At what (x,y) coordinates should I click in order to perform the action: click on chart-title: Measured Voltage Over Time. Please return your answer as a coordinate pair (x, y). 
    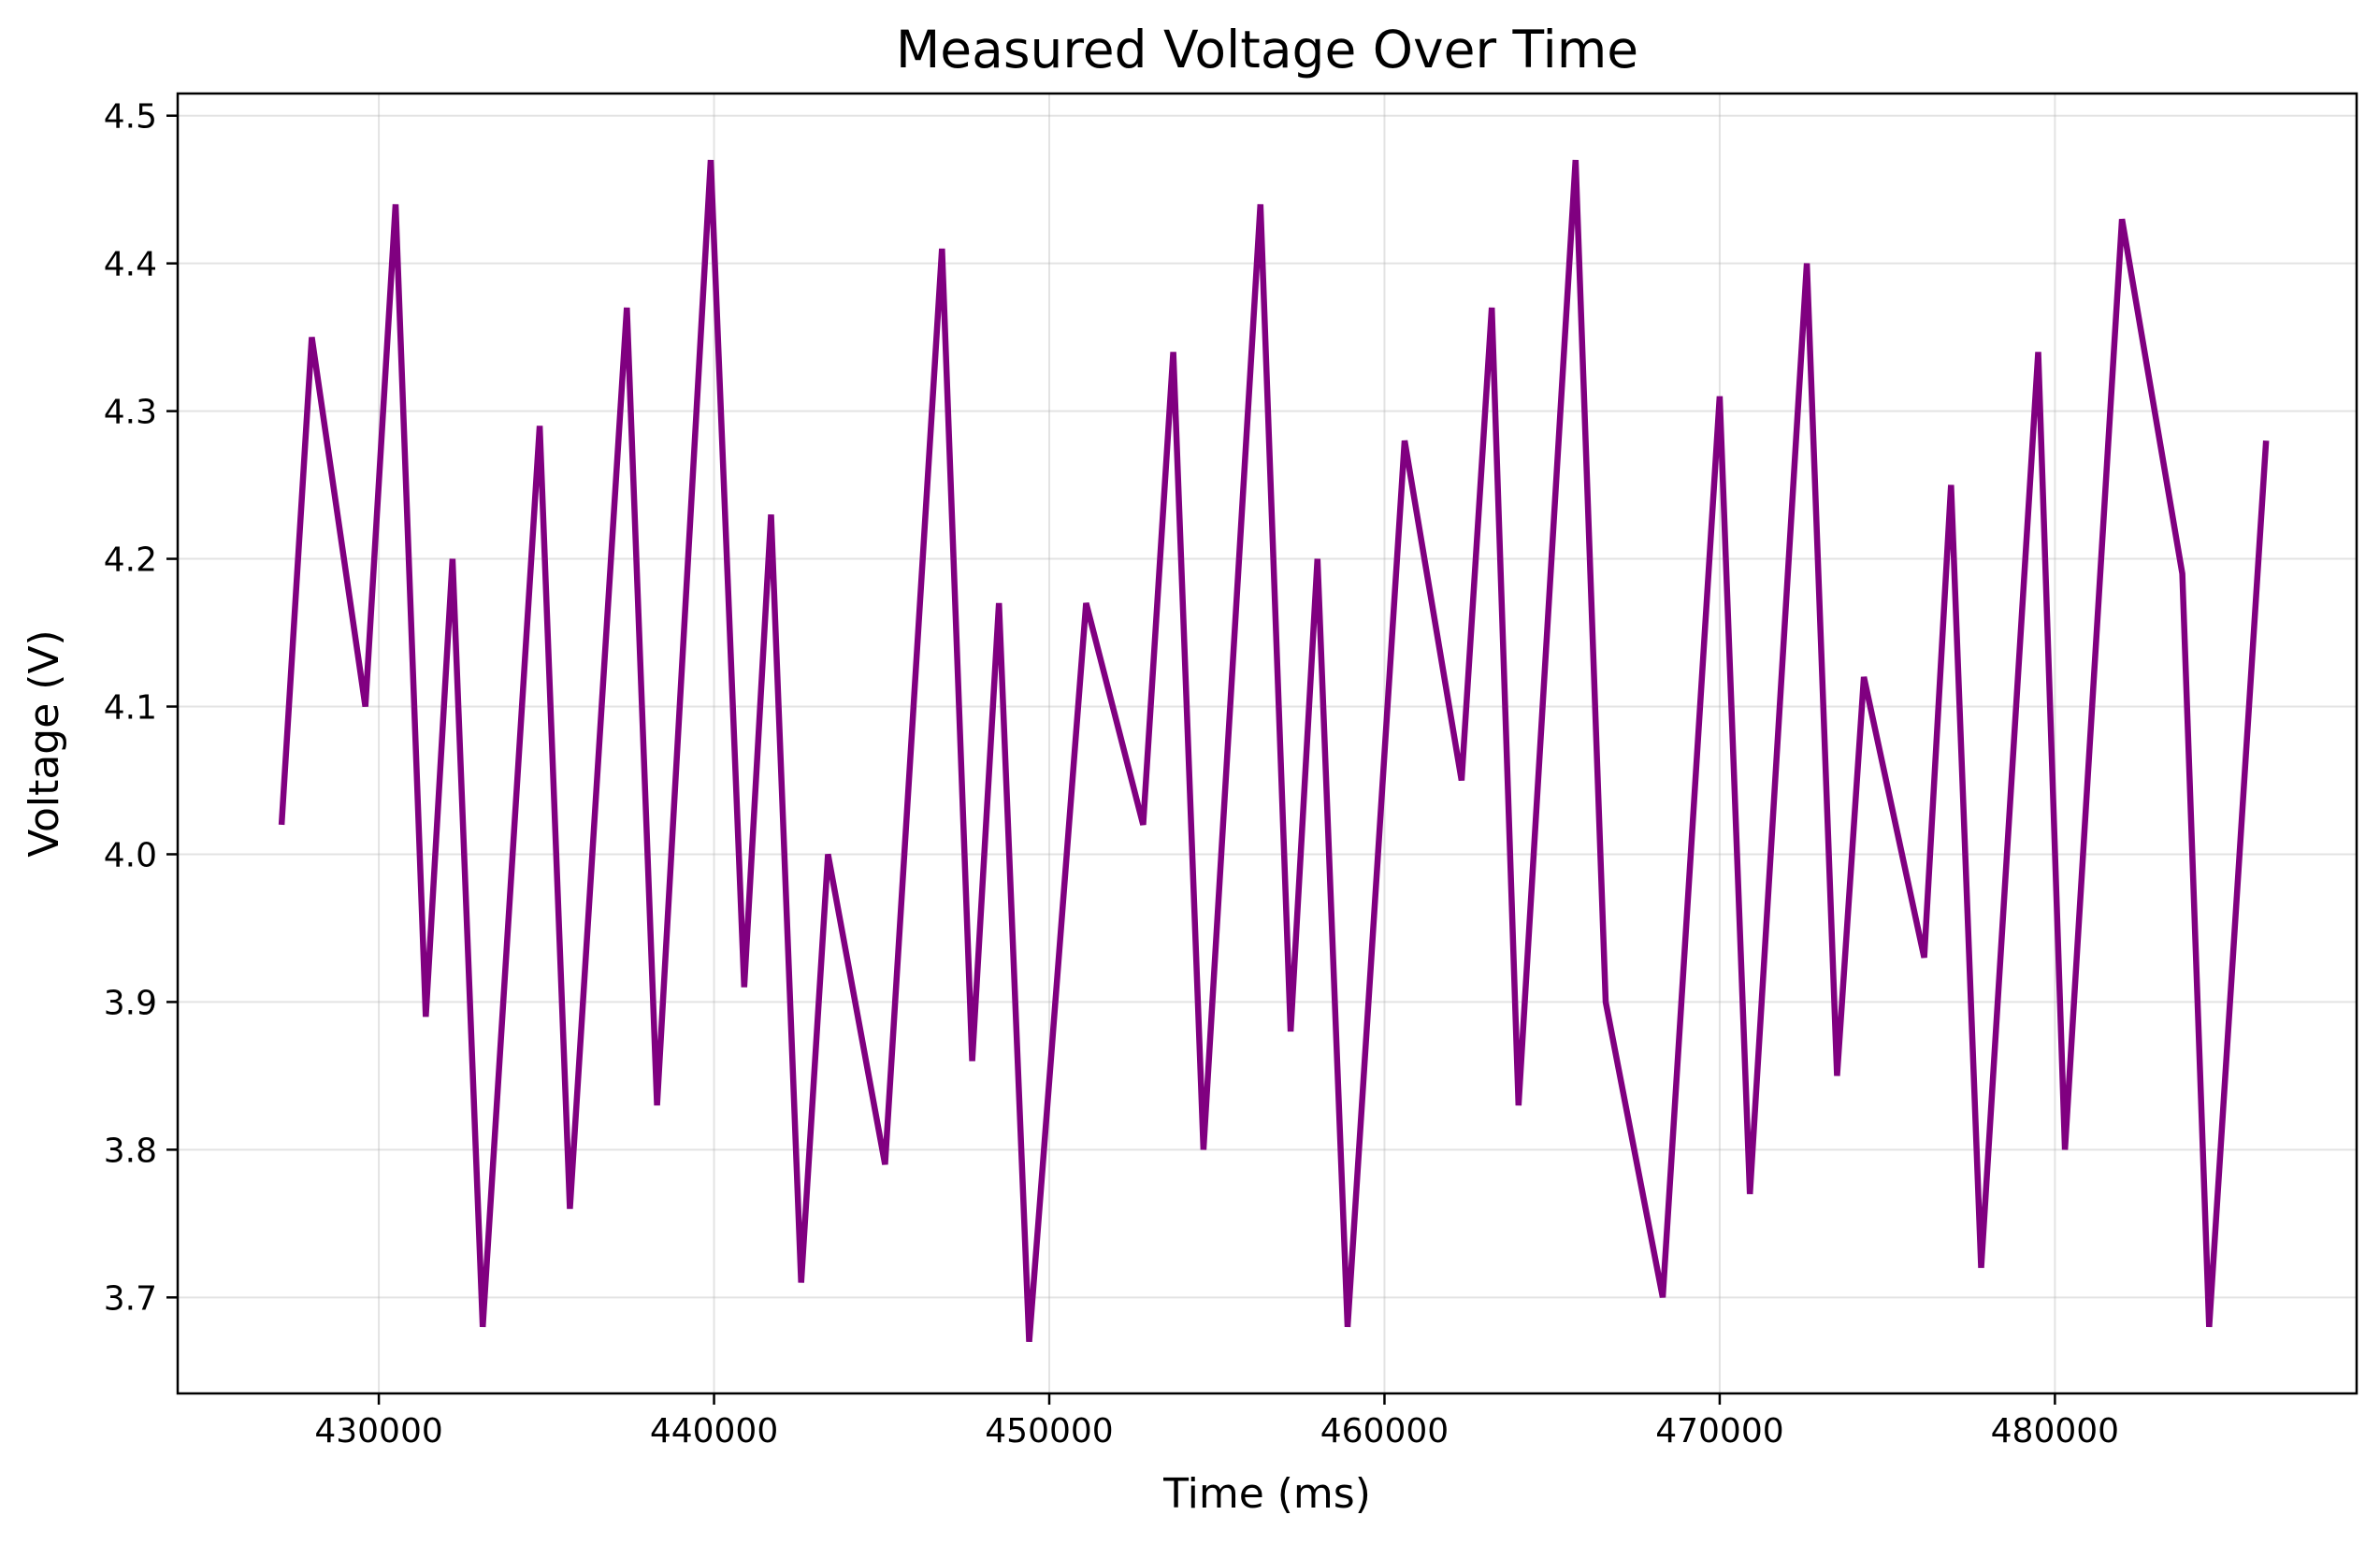
    Looking at the image, I should click on (1267, 49).